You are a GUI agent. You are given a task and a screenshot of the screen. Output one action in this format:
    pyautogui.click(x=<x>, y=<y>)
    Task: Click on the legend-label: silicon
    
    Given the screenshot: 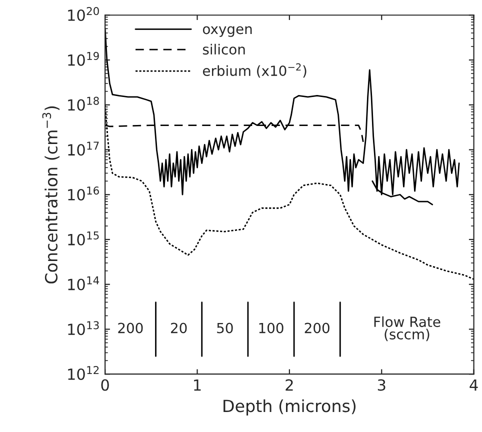 What is the action you would take?
    pyautogui.click(x=223, y=49)
    